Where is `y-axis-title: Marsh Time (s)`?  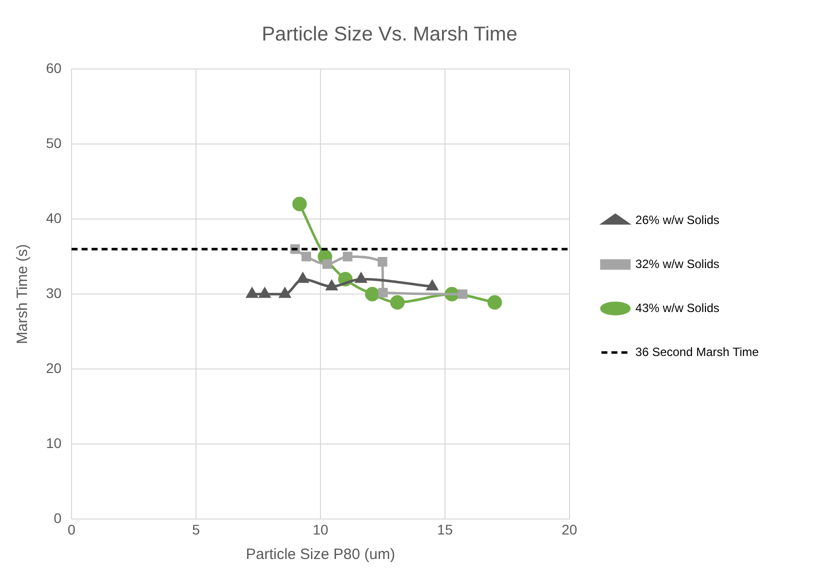
y-axis-title: Marsh Time (s) is located at coordinates (23, 294).